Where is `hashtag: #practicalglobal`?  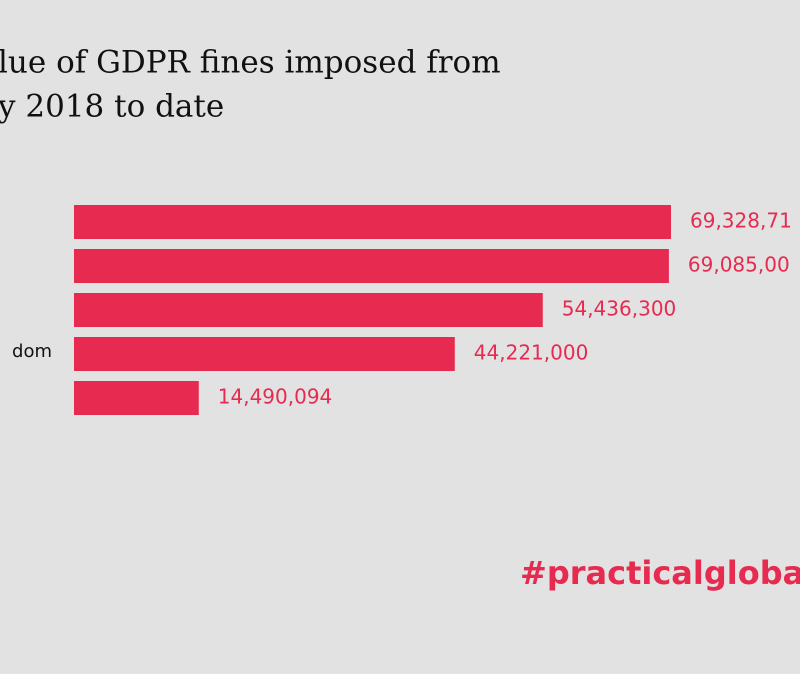 hashtag: #practicalglobal is located at coordinates (660, 573).